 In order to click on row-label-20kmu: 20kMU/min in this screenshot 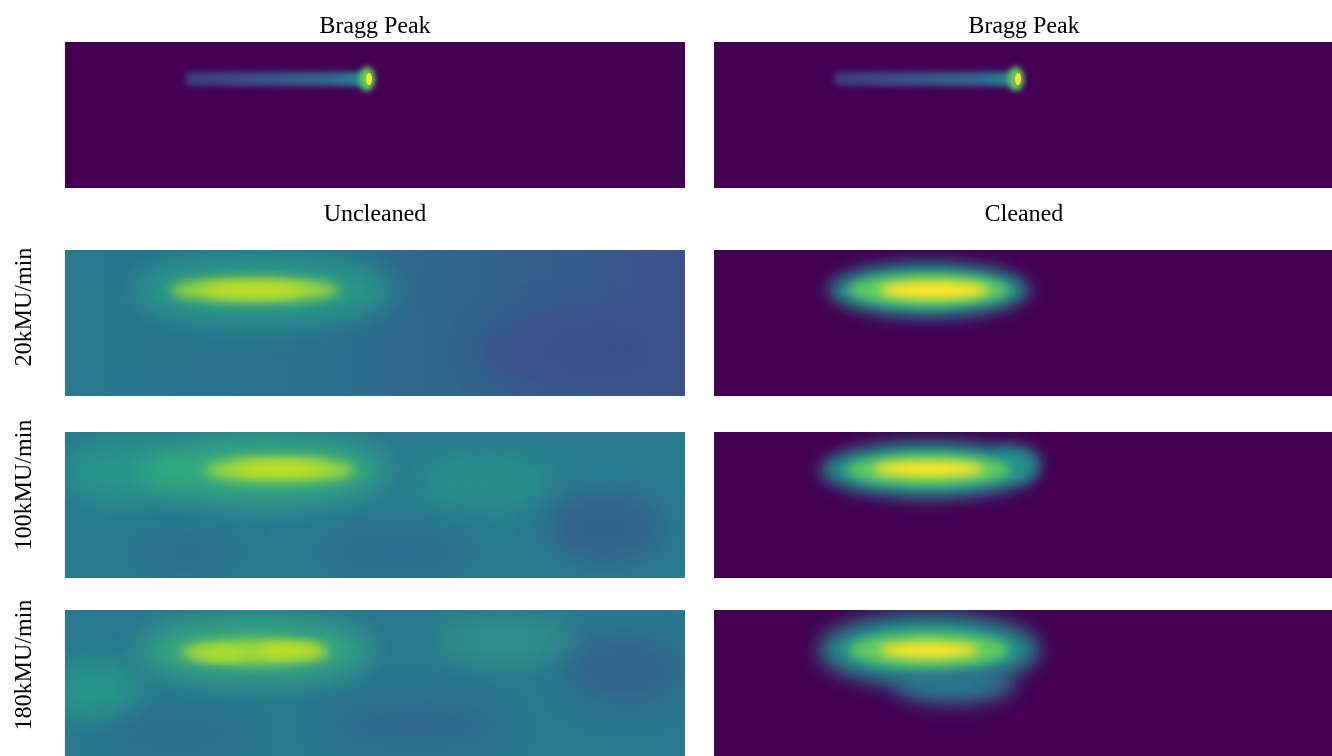, I will do `click(24, 307)`.